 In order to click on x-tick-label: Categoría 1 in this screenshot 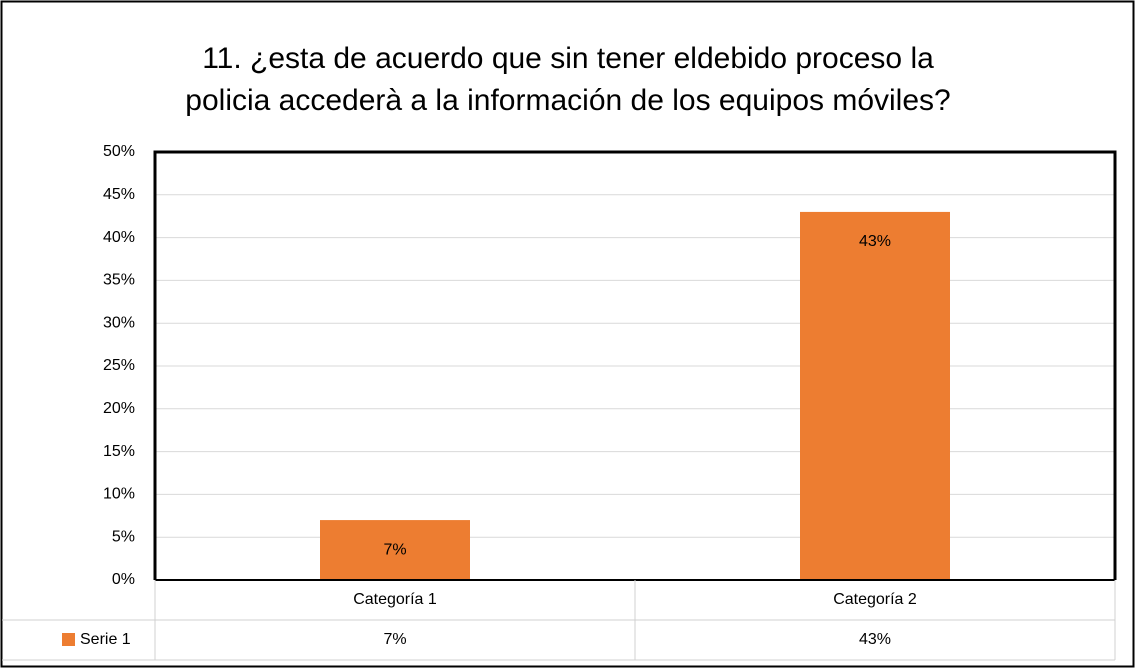, I will do `click(395, 599)`.